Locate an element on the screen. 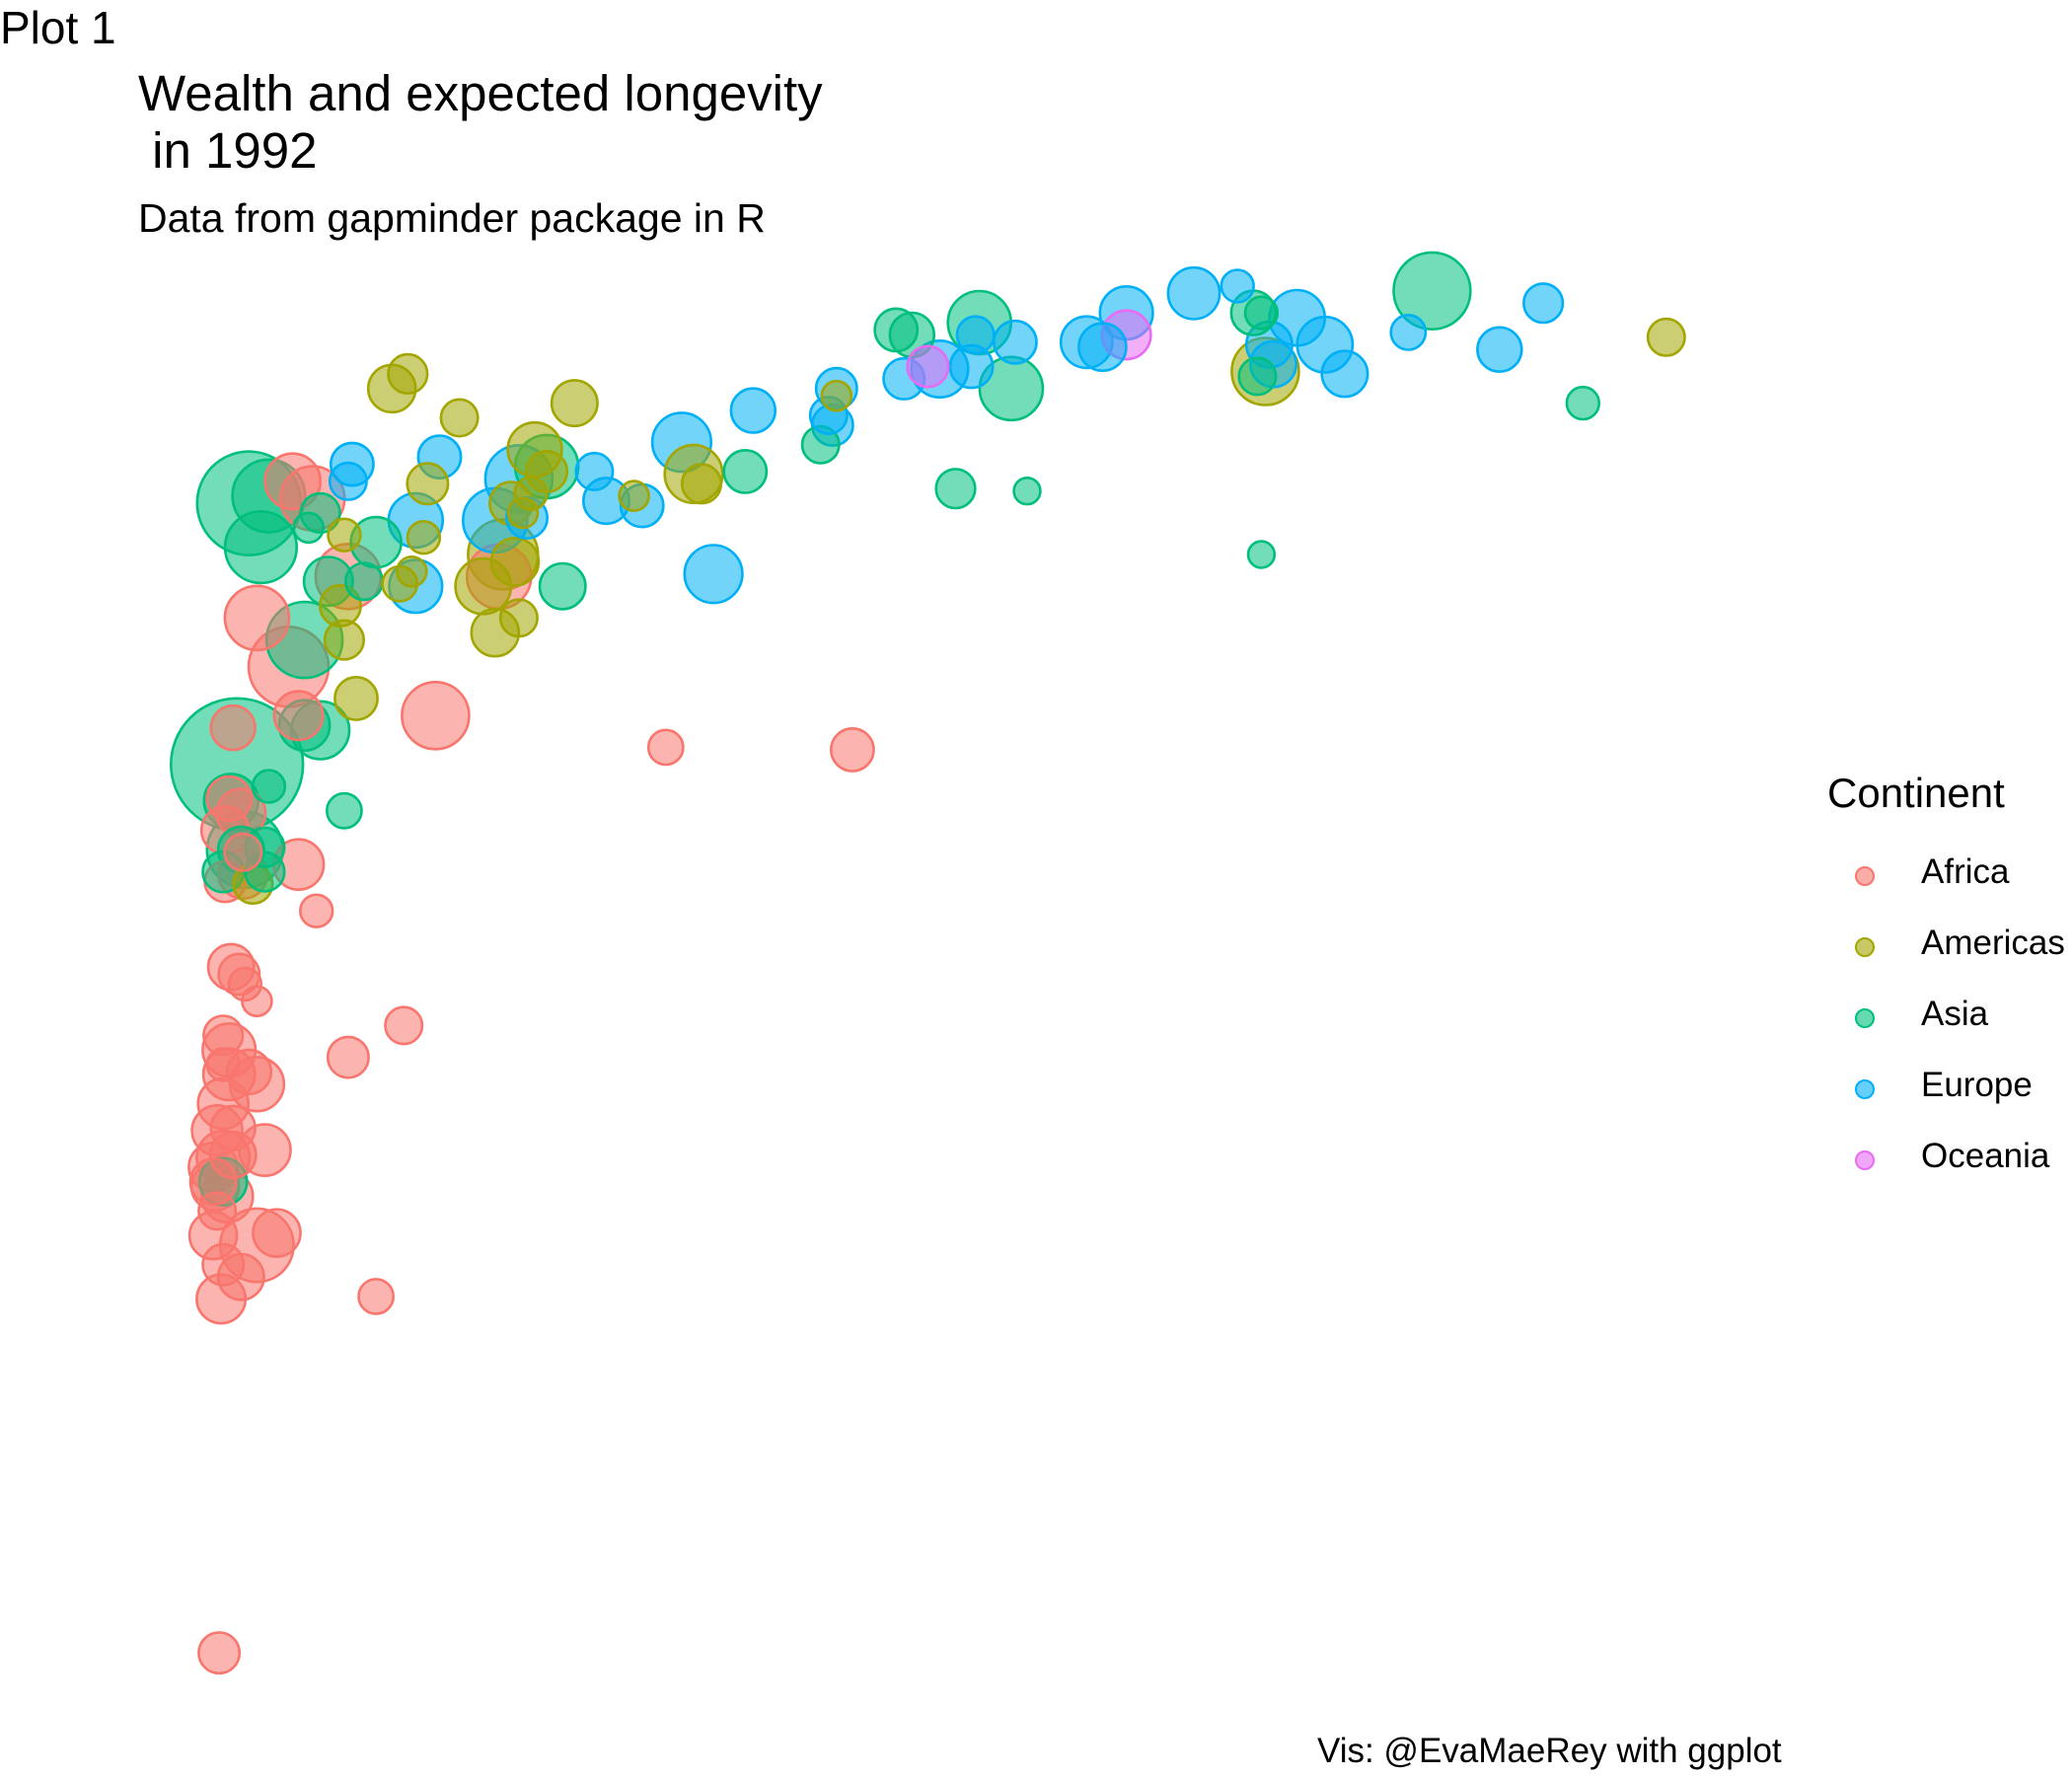  legend-key-africa is located at coordinates (1865, 876).